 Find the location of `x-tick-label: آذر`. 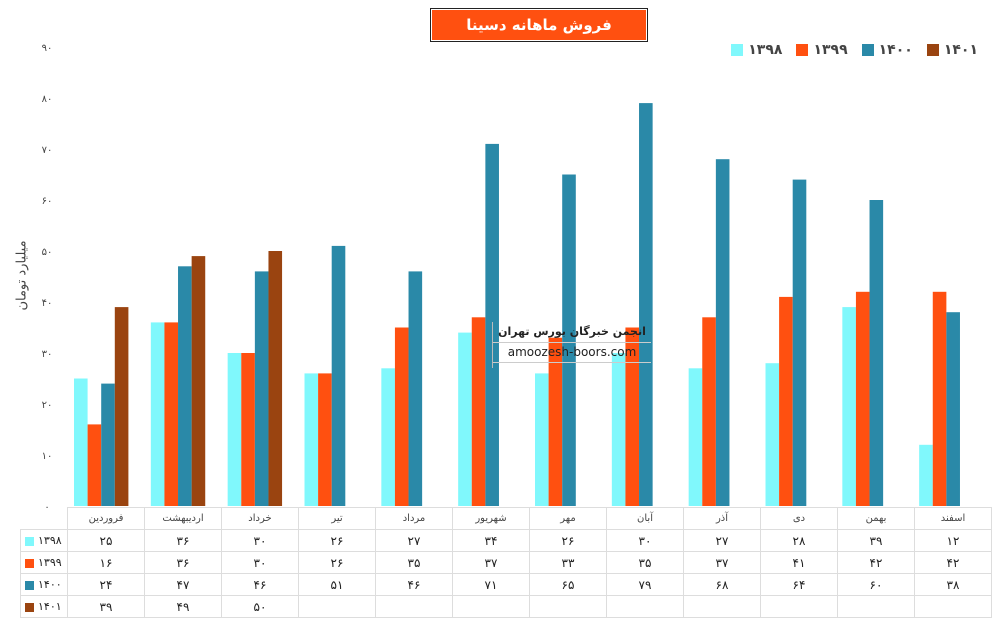

x-tick-label: آذر is located at coordinates (722, 518).